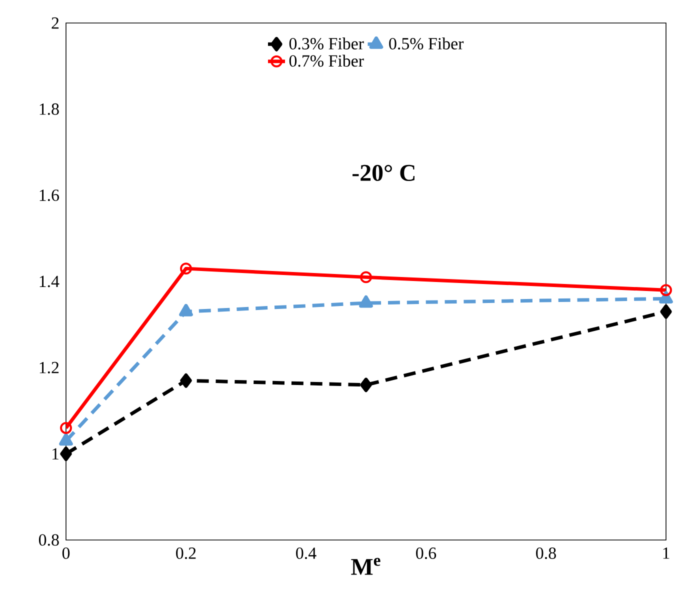 This screenshot has width=696, height=605. I want to click on y-tick-label: 2, so click(55, 23).